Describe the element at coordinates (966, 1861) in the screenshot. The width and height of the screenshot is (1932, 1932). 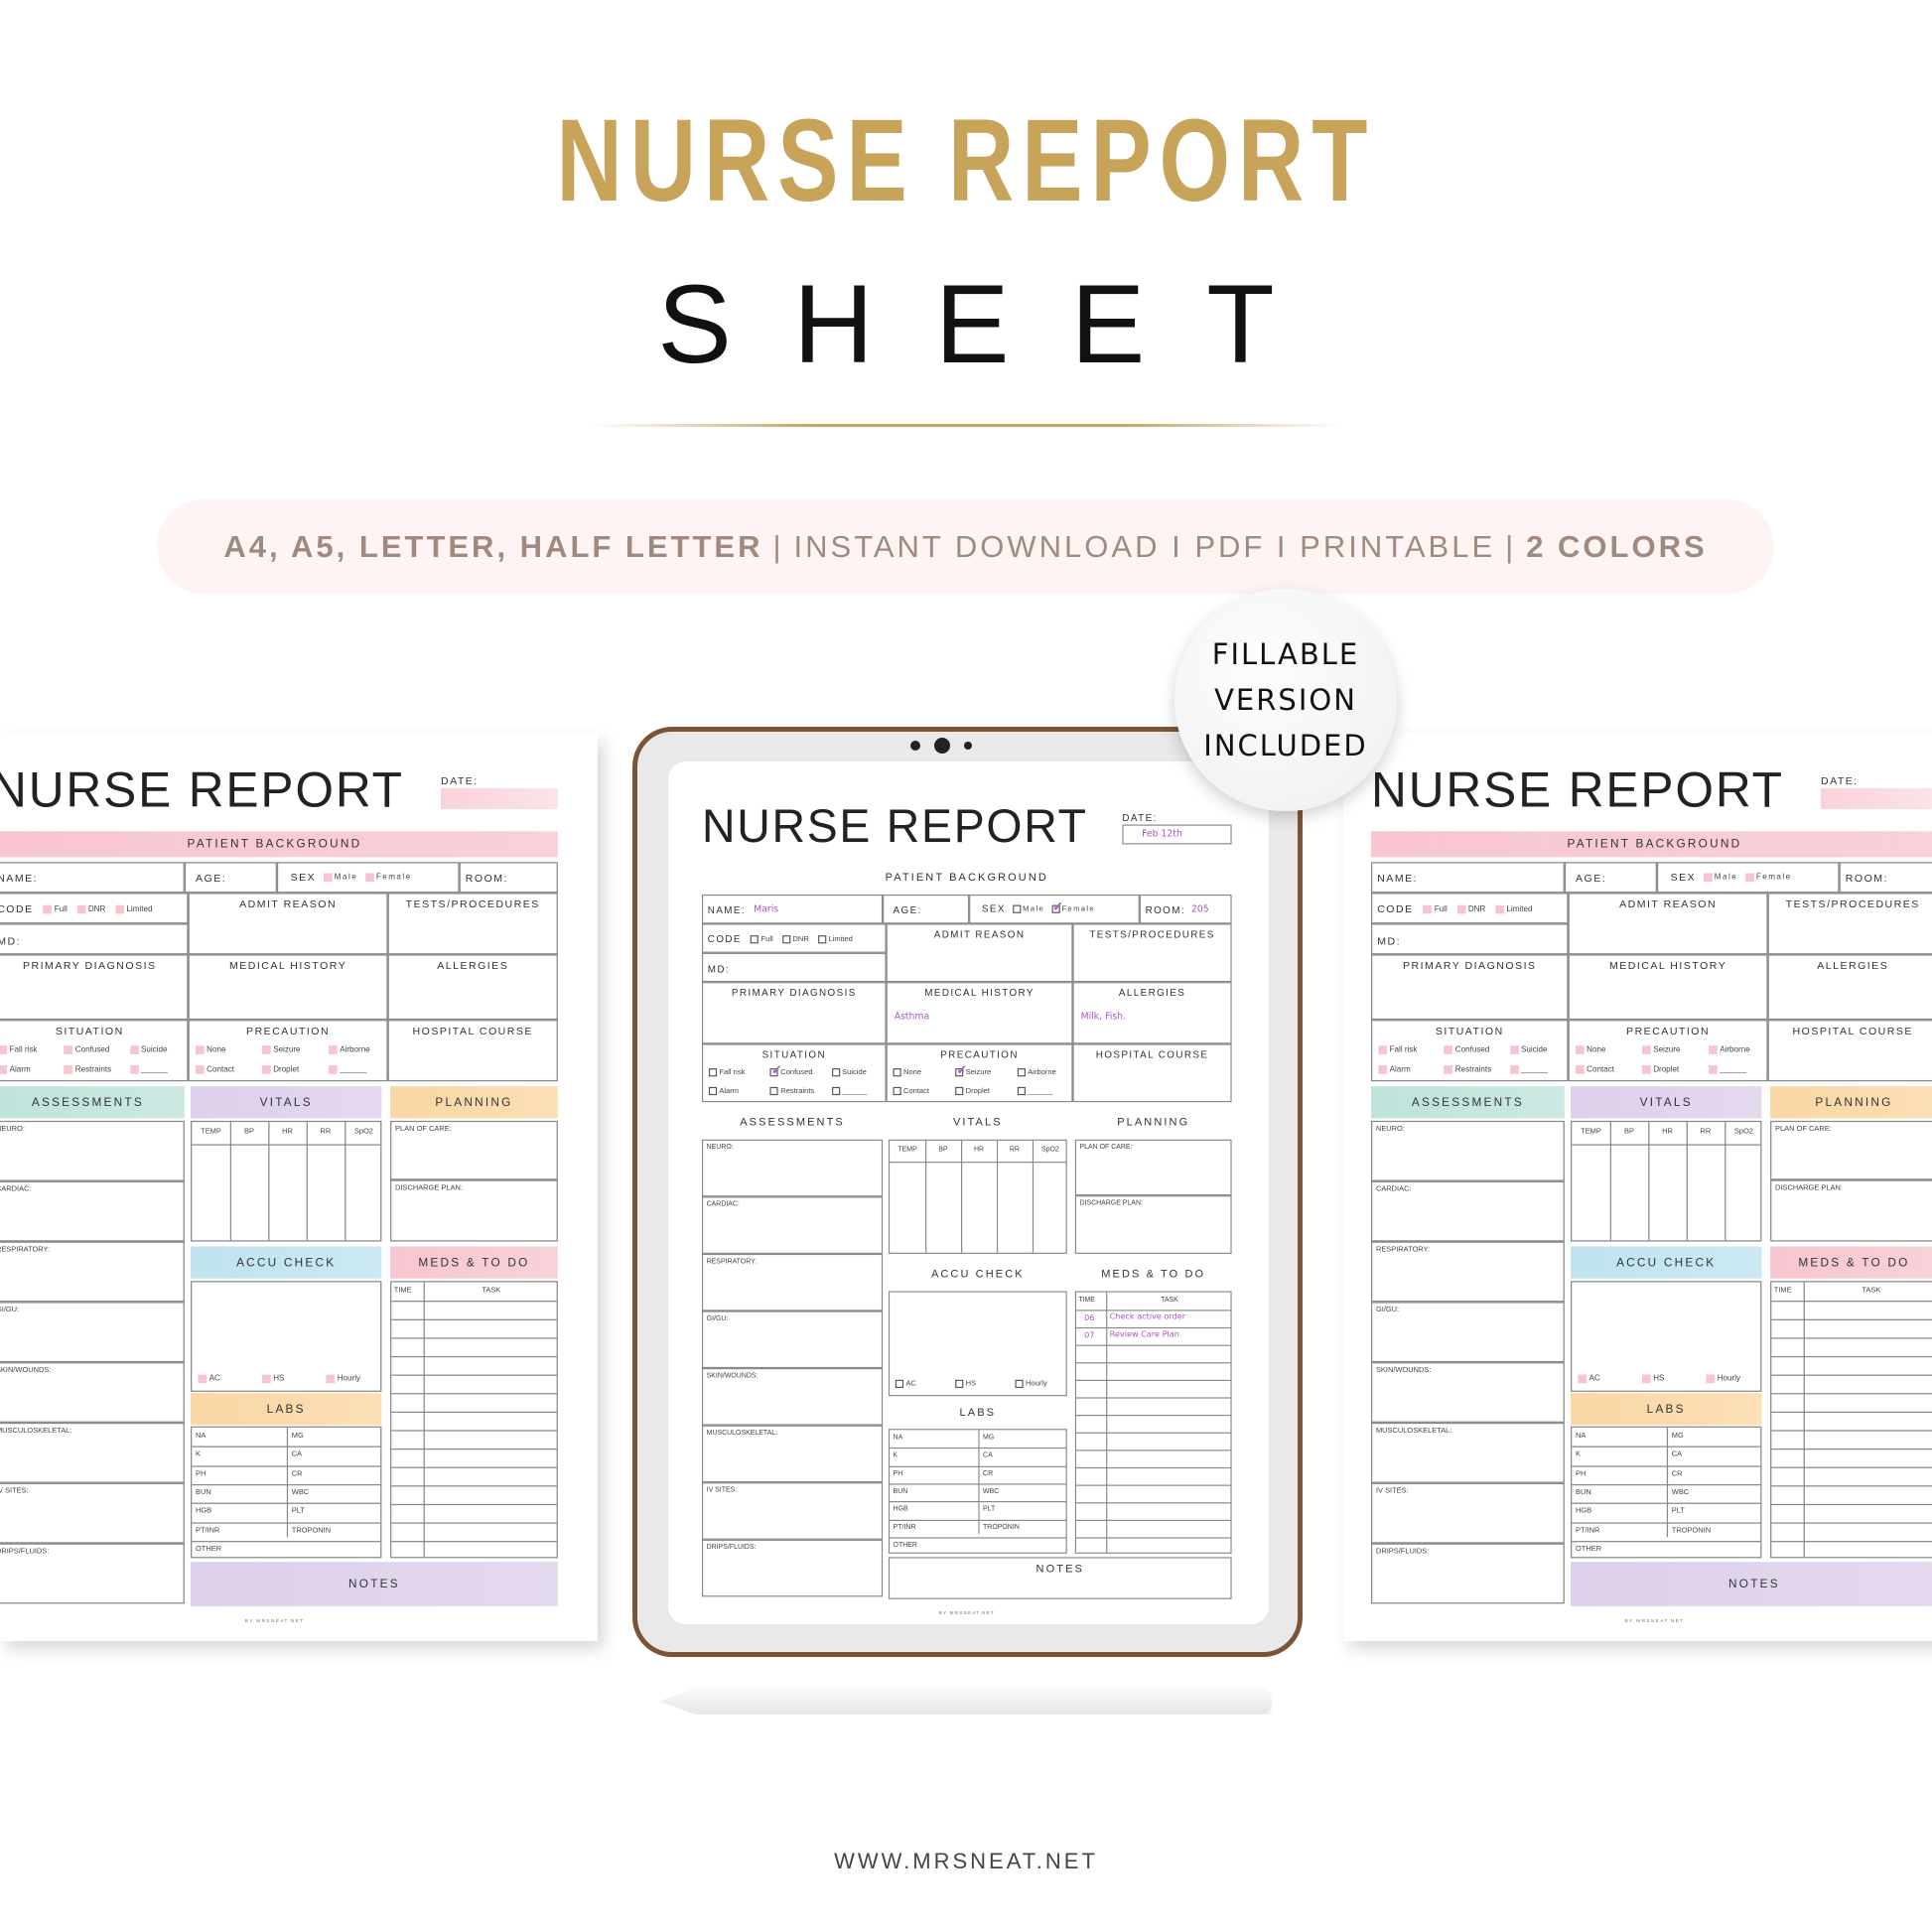
I see `website-url: WWW.MRSNEAT.NET` at that location.